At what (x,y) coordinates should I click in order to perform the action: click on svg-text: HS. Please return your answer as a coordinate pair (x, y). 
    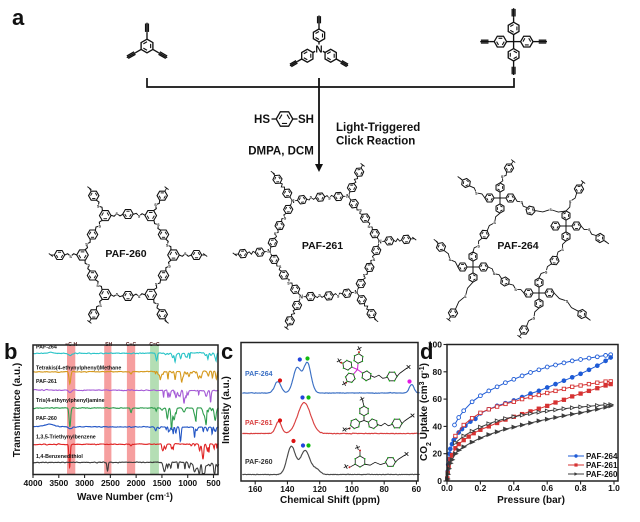
    Looking at the image, I should click on (262, 120).